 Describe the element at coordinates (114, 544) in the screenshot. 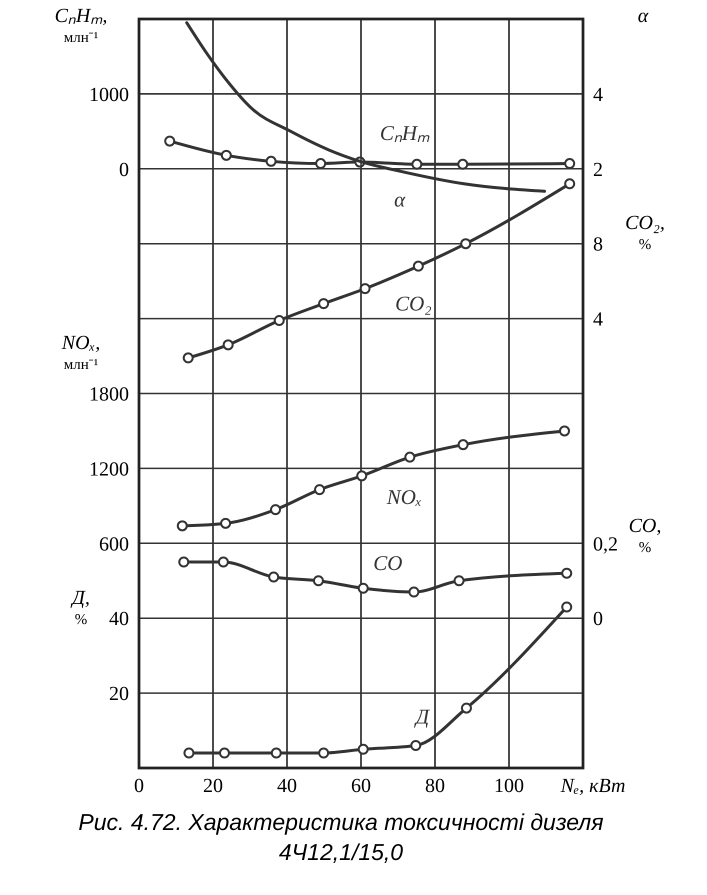

I see `y-tick-label: 600` at that location.